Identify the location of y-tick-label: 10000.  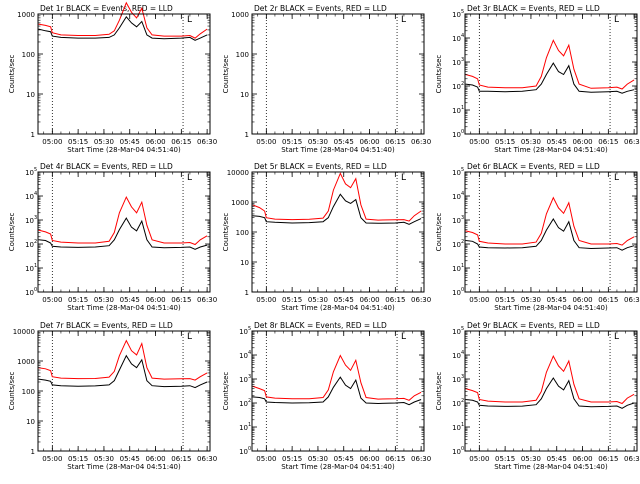
(238, 173).